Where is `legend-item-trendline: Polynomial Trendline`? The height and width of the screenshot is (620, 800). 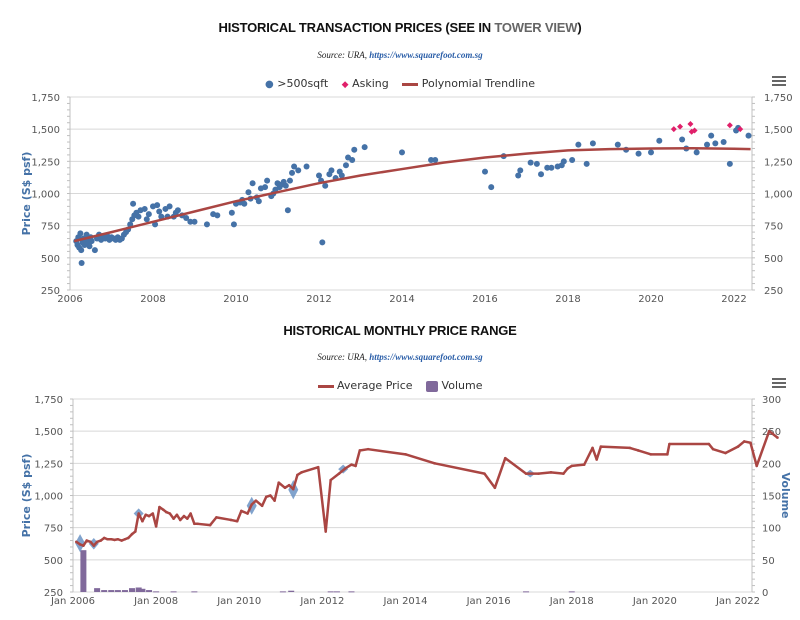
legend-item-trendline: Polynomial Trendline is located at coordinates (468, 83).